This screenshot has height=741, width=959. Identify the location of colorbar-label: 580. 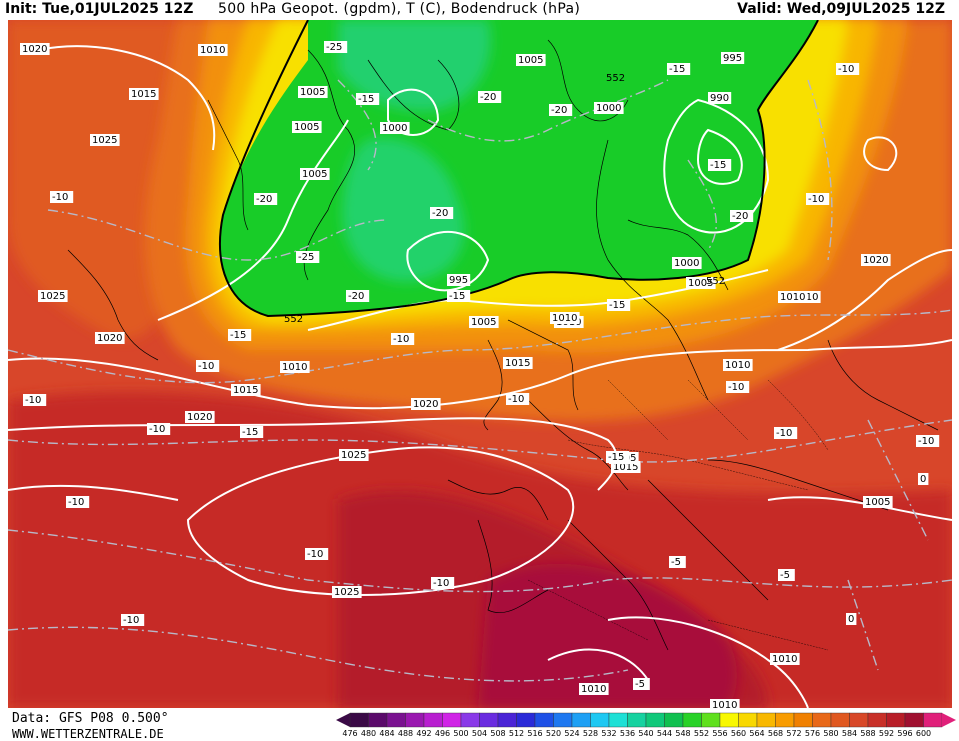
(831, 733).